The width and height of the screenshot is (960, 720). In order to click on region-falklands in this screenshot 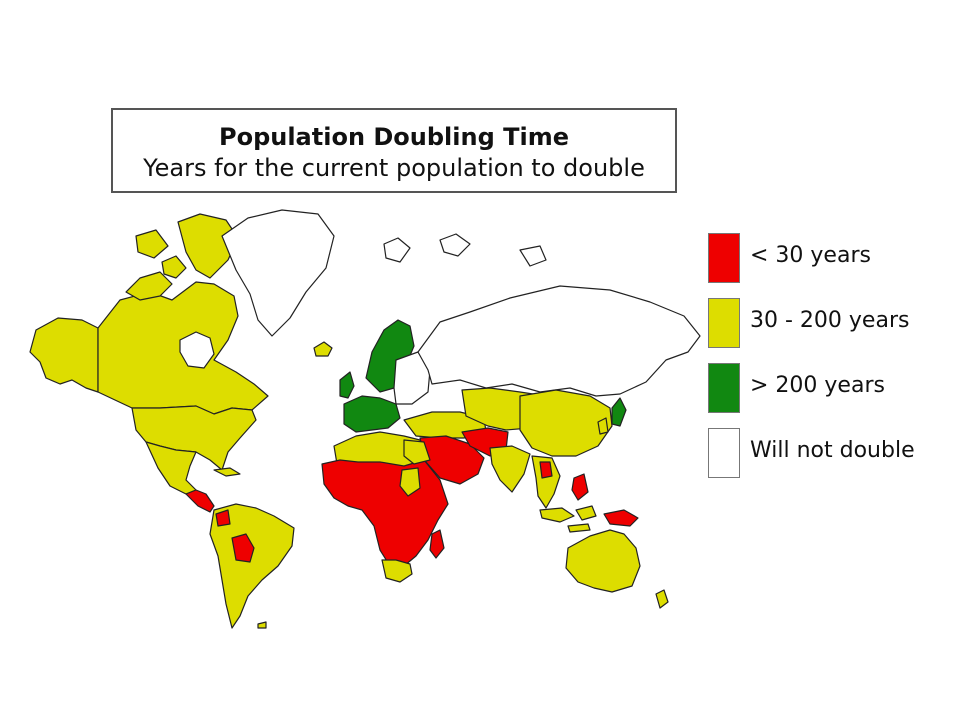, I will do `click(262, 625)`.